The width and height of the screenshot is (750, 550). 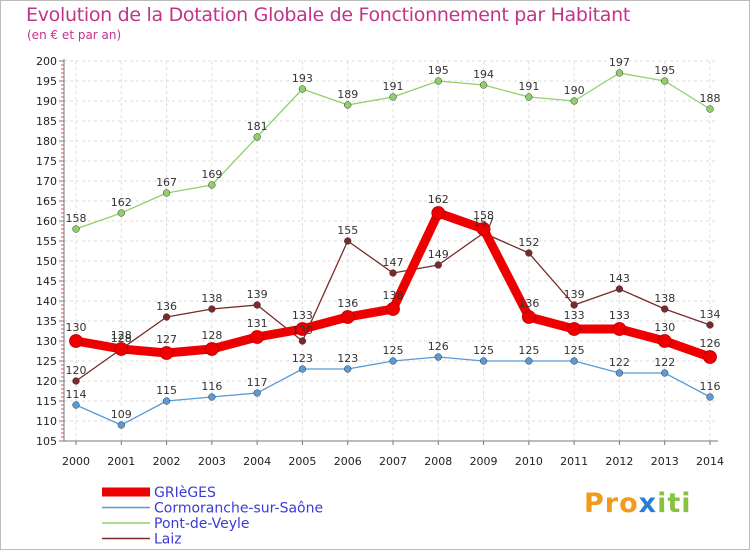 What do you see at coordinates (393, 262) in the screenshot?
I see `value-label-laiz-2007: 147` at bounding box center [393, 262].